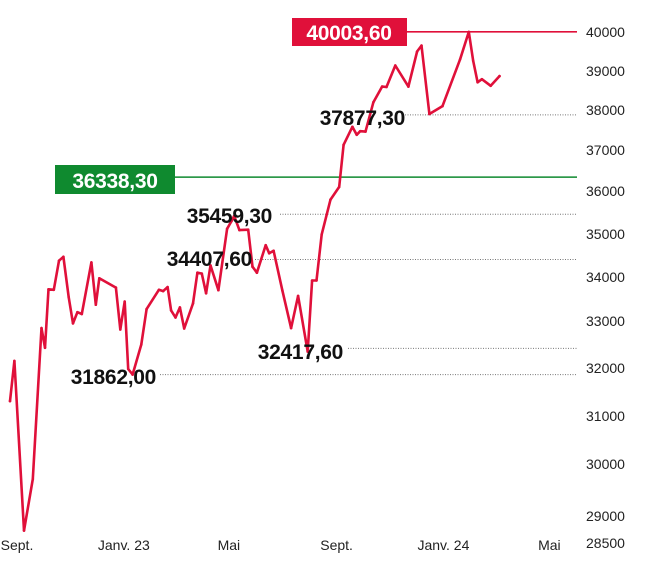 This screenshot has height=565, width=645. Describe the element at coordinates (605, 321) in the screenshot. I see `y-tick-label: 33000` at that location.